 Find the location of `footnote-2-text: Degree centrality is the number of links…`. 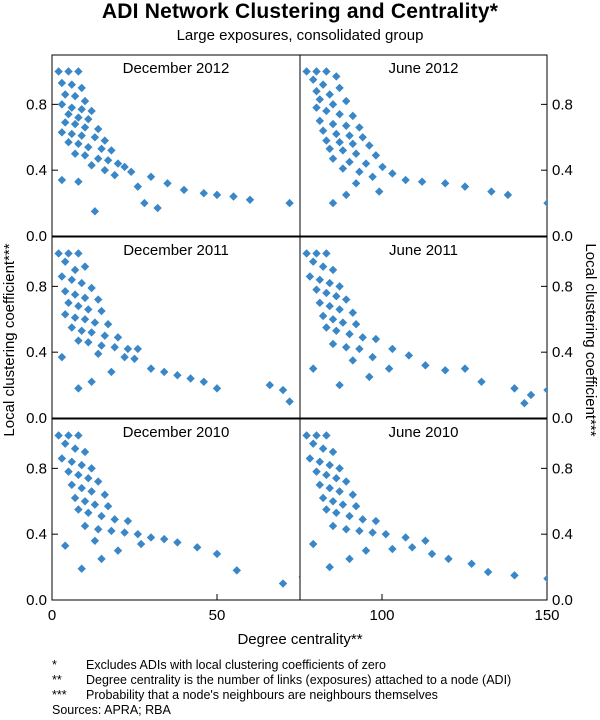

footnote-2-text: Degree centrality is the number of links… is located at coordinates (299, 680).